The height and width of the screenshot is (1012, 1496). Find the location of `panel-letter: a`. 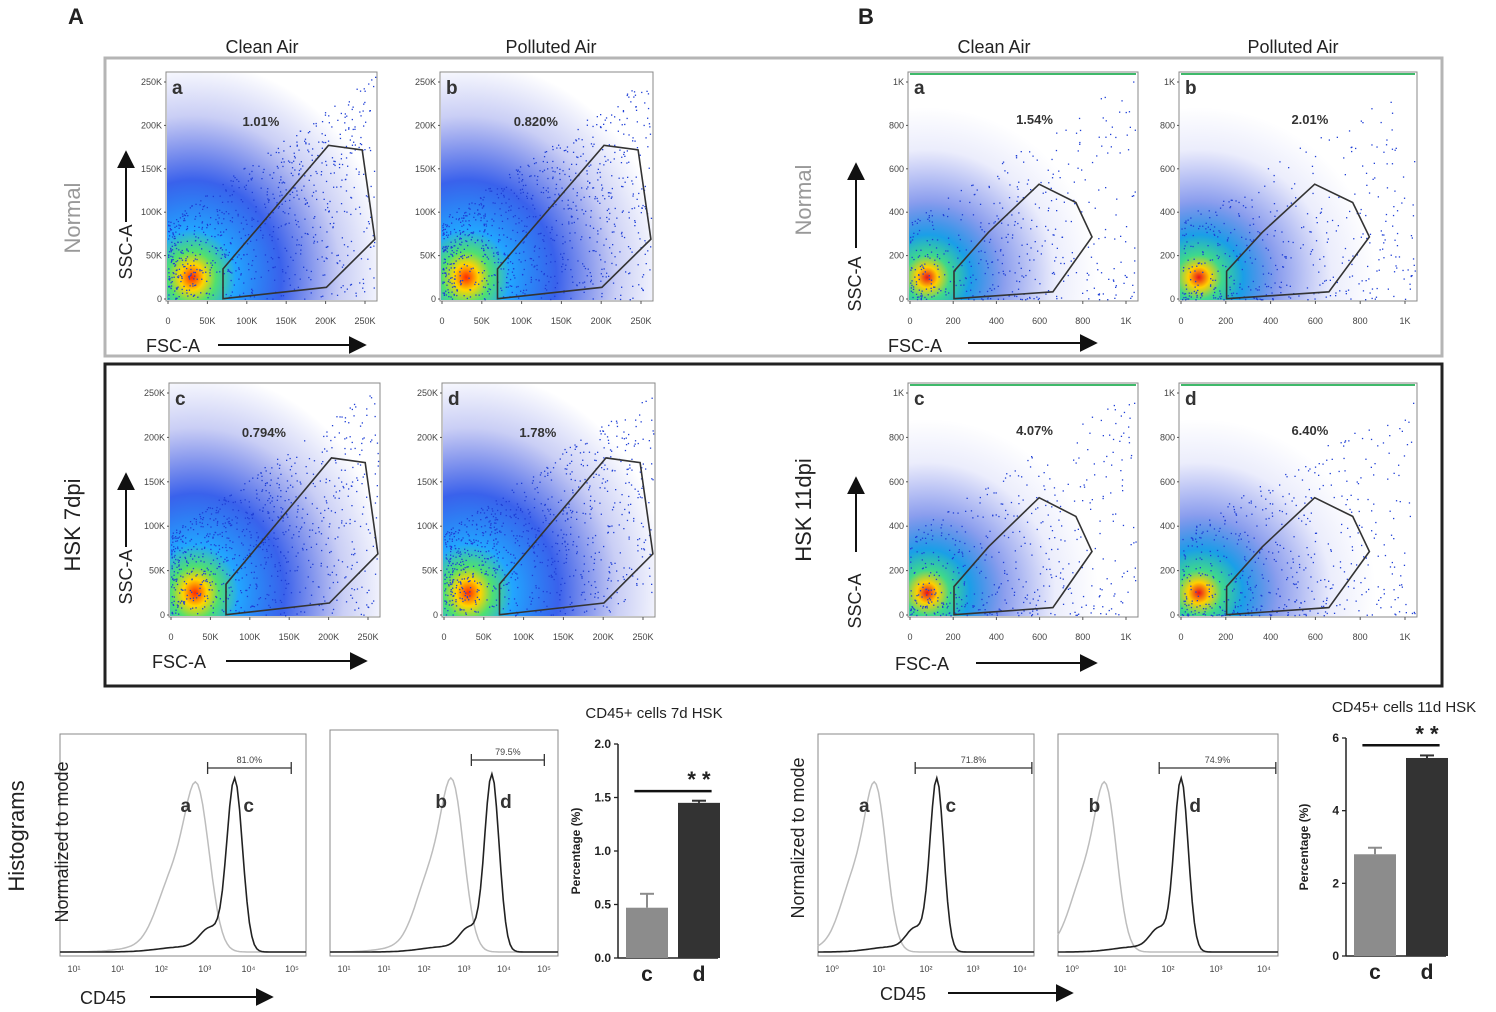

panel-letter: a is located at coordinates (919, 88).